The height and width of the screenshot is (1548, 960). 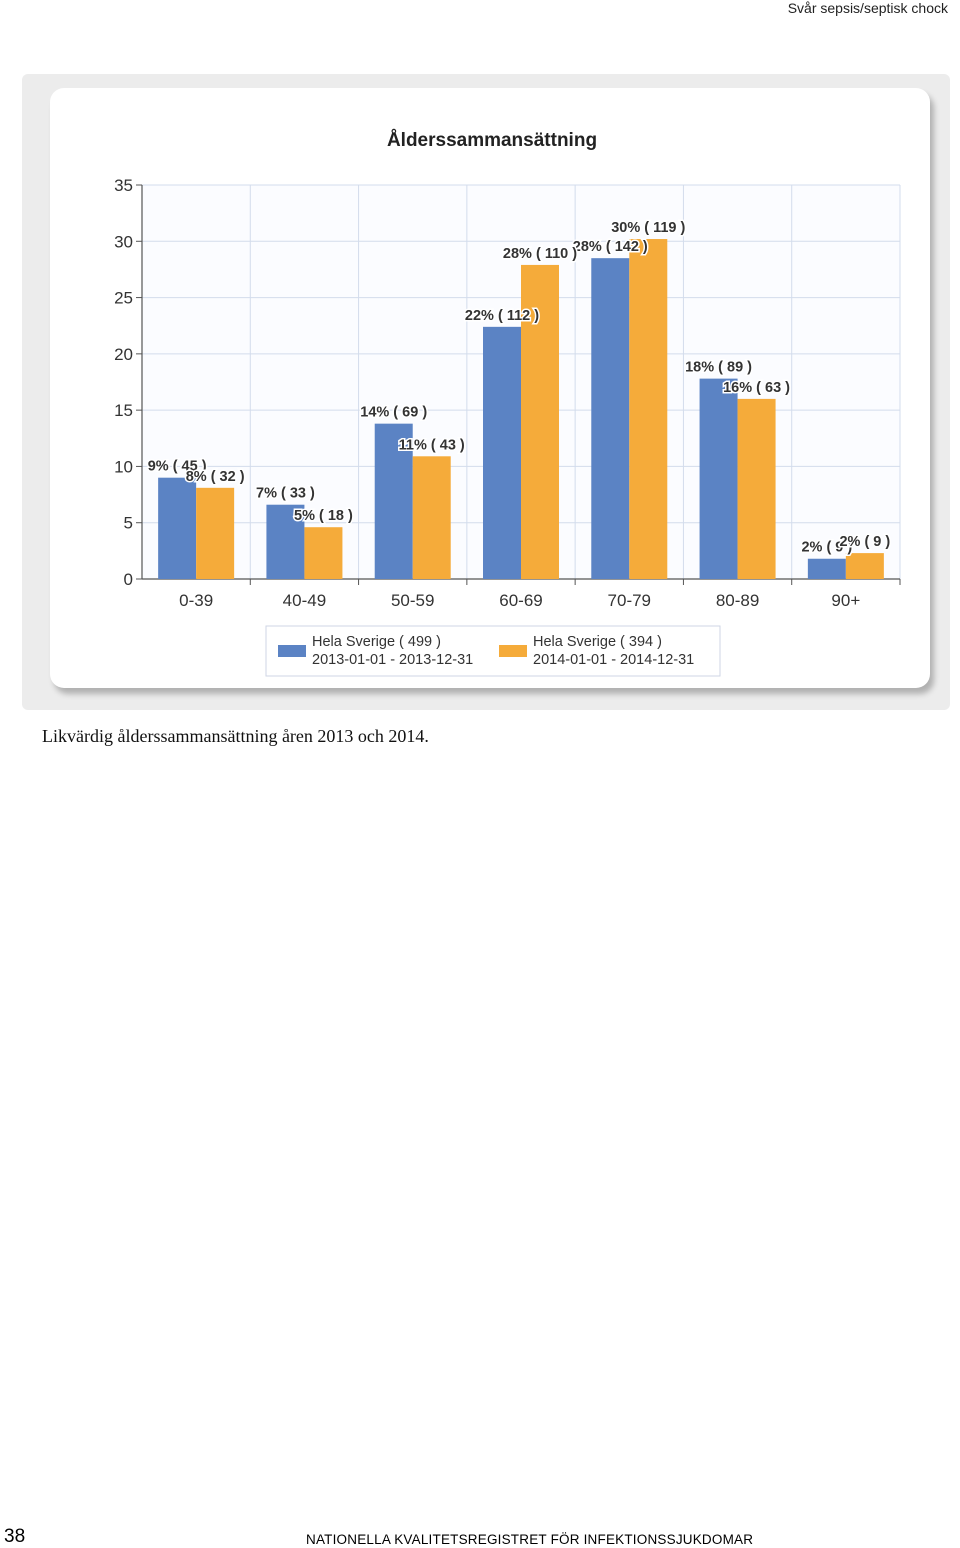 I want to click on data-label-2014: 28% ( 110 ), so click(x=540, y=254).